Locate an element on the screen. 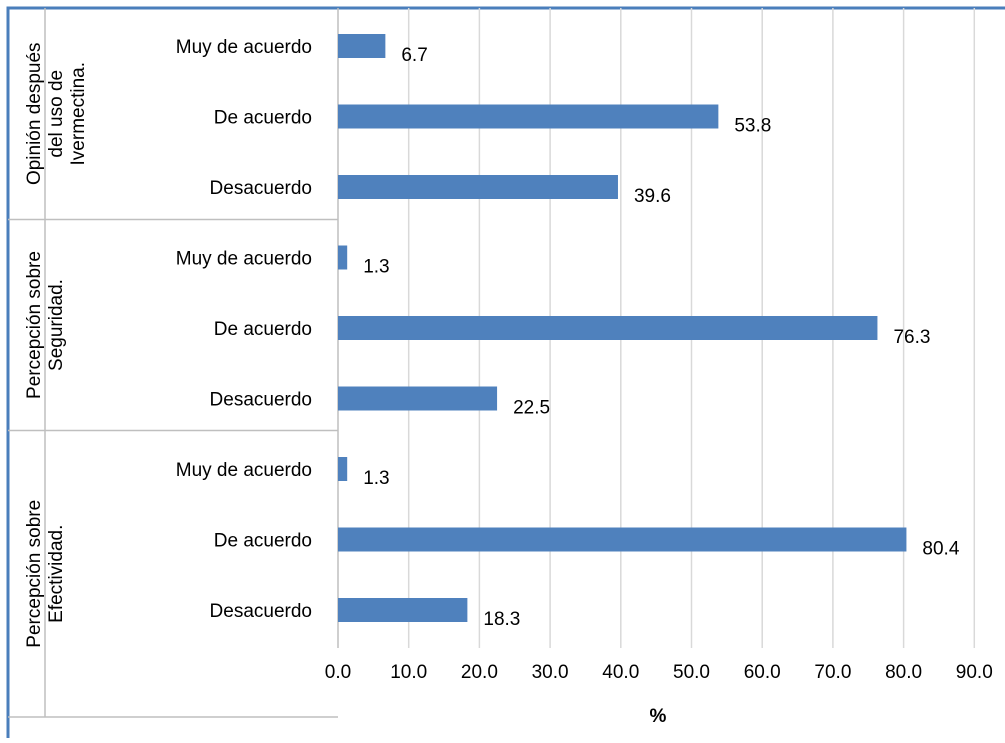  group-label: Opinión despuésdel uso deIvermectina. is located at coordinates (56, 113).